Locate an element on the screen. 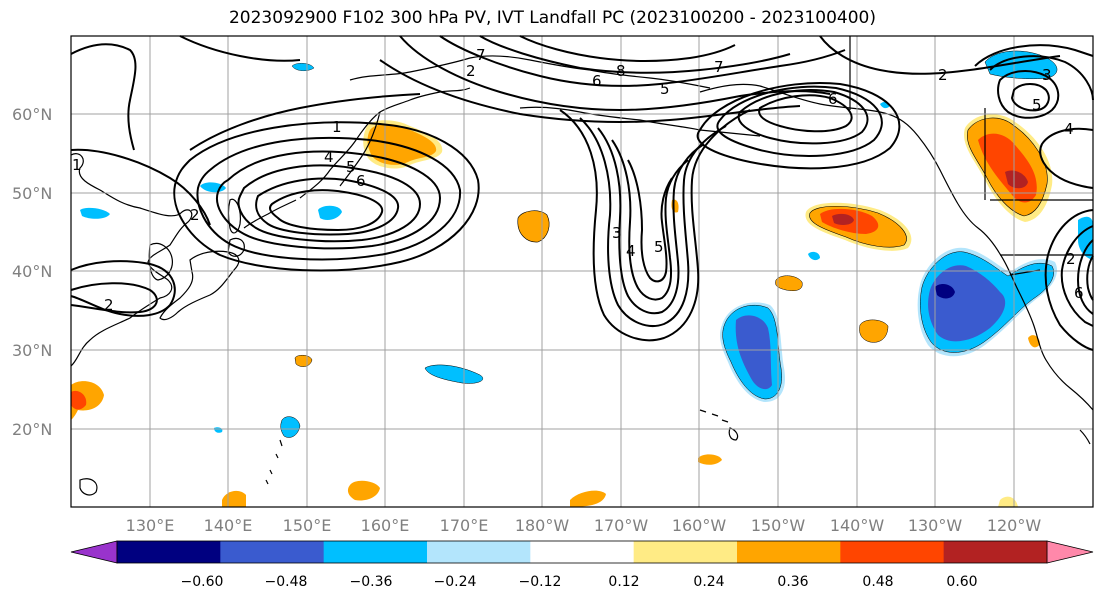 This screenshot has width=1105, height=601. lon-label: 160°W is located at coordinates (699, 525).